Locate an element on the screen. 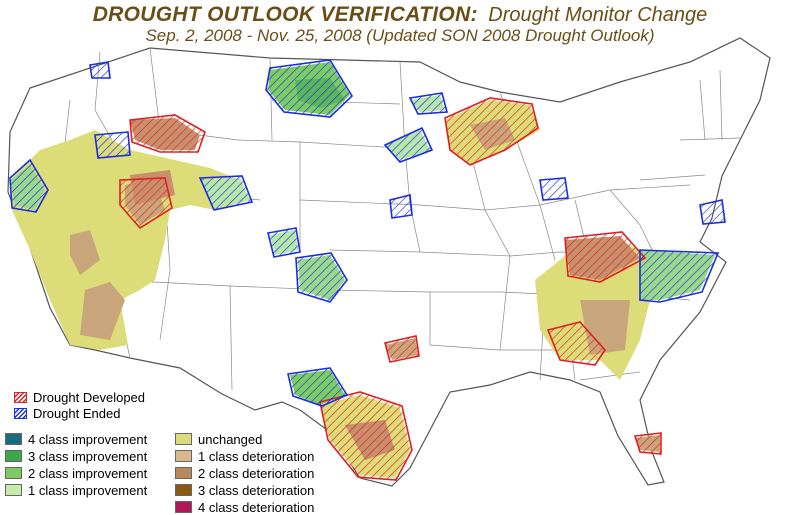  legend-label: unchanged is located at coordinates (230, 439).